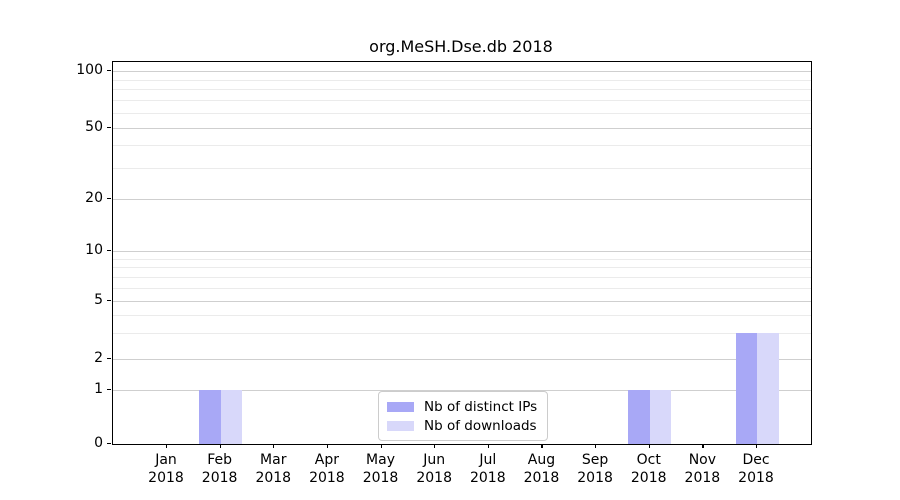  I want to click on x-tick-label: Nov 2018, so click(702, 469).